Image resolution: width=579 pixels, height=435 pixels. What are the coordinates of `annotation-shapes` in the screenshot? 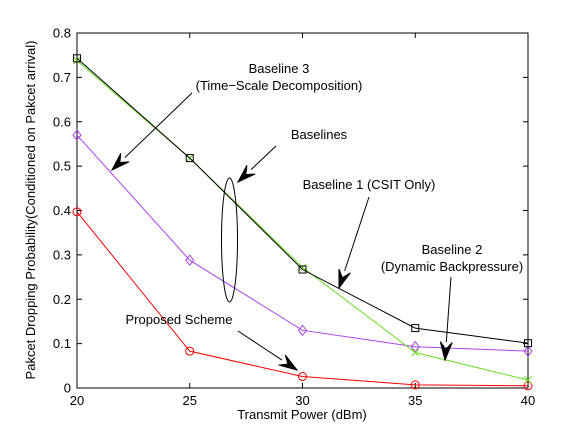 It's located at (229, 240).